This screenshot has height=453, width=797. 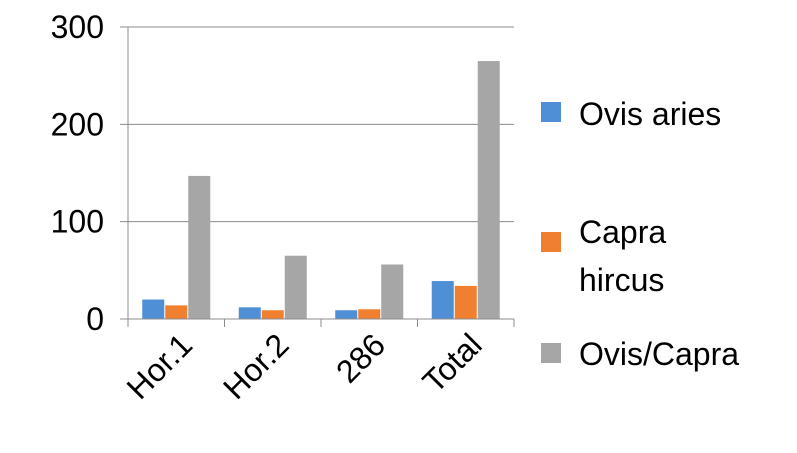 I want to click on x-tick-label: Hor.1, so click(x=160, y=366).